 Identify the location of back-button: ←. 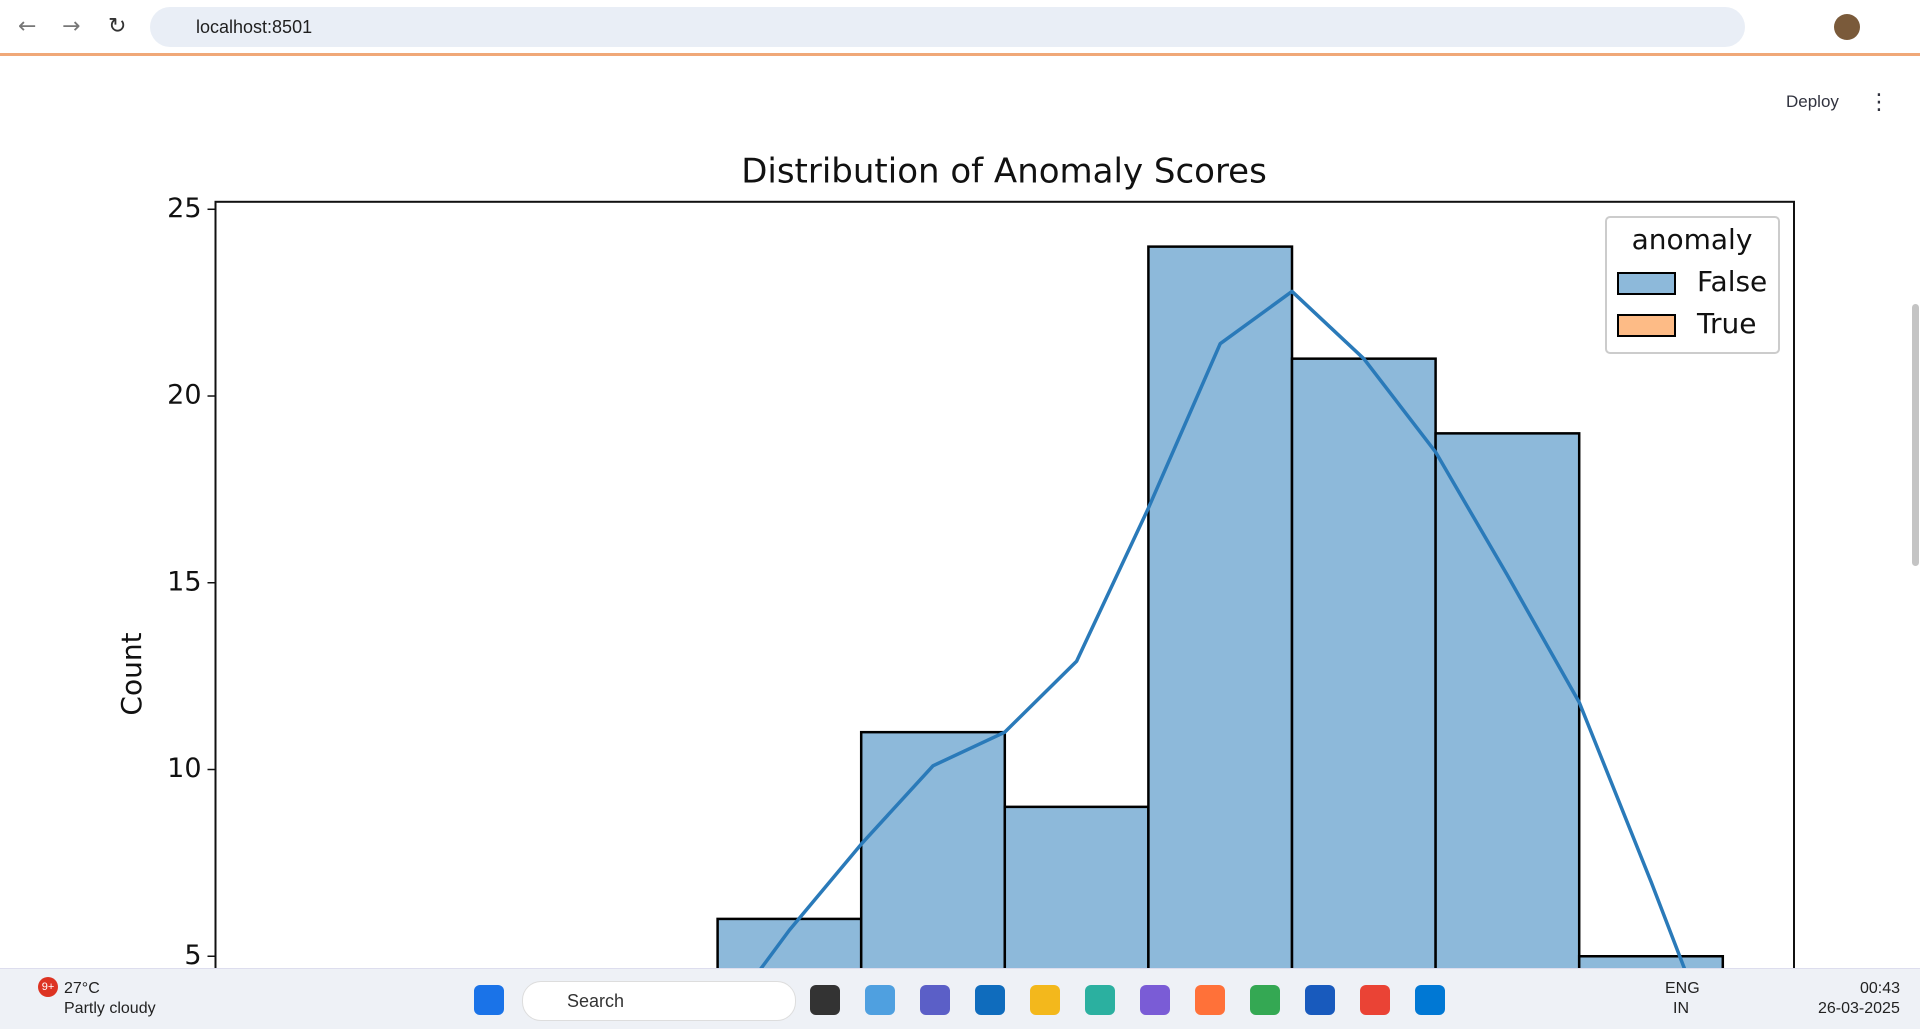
(27, 26).